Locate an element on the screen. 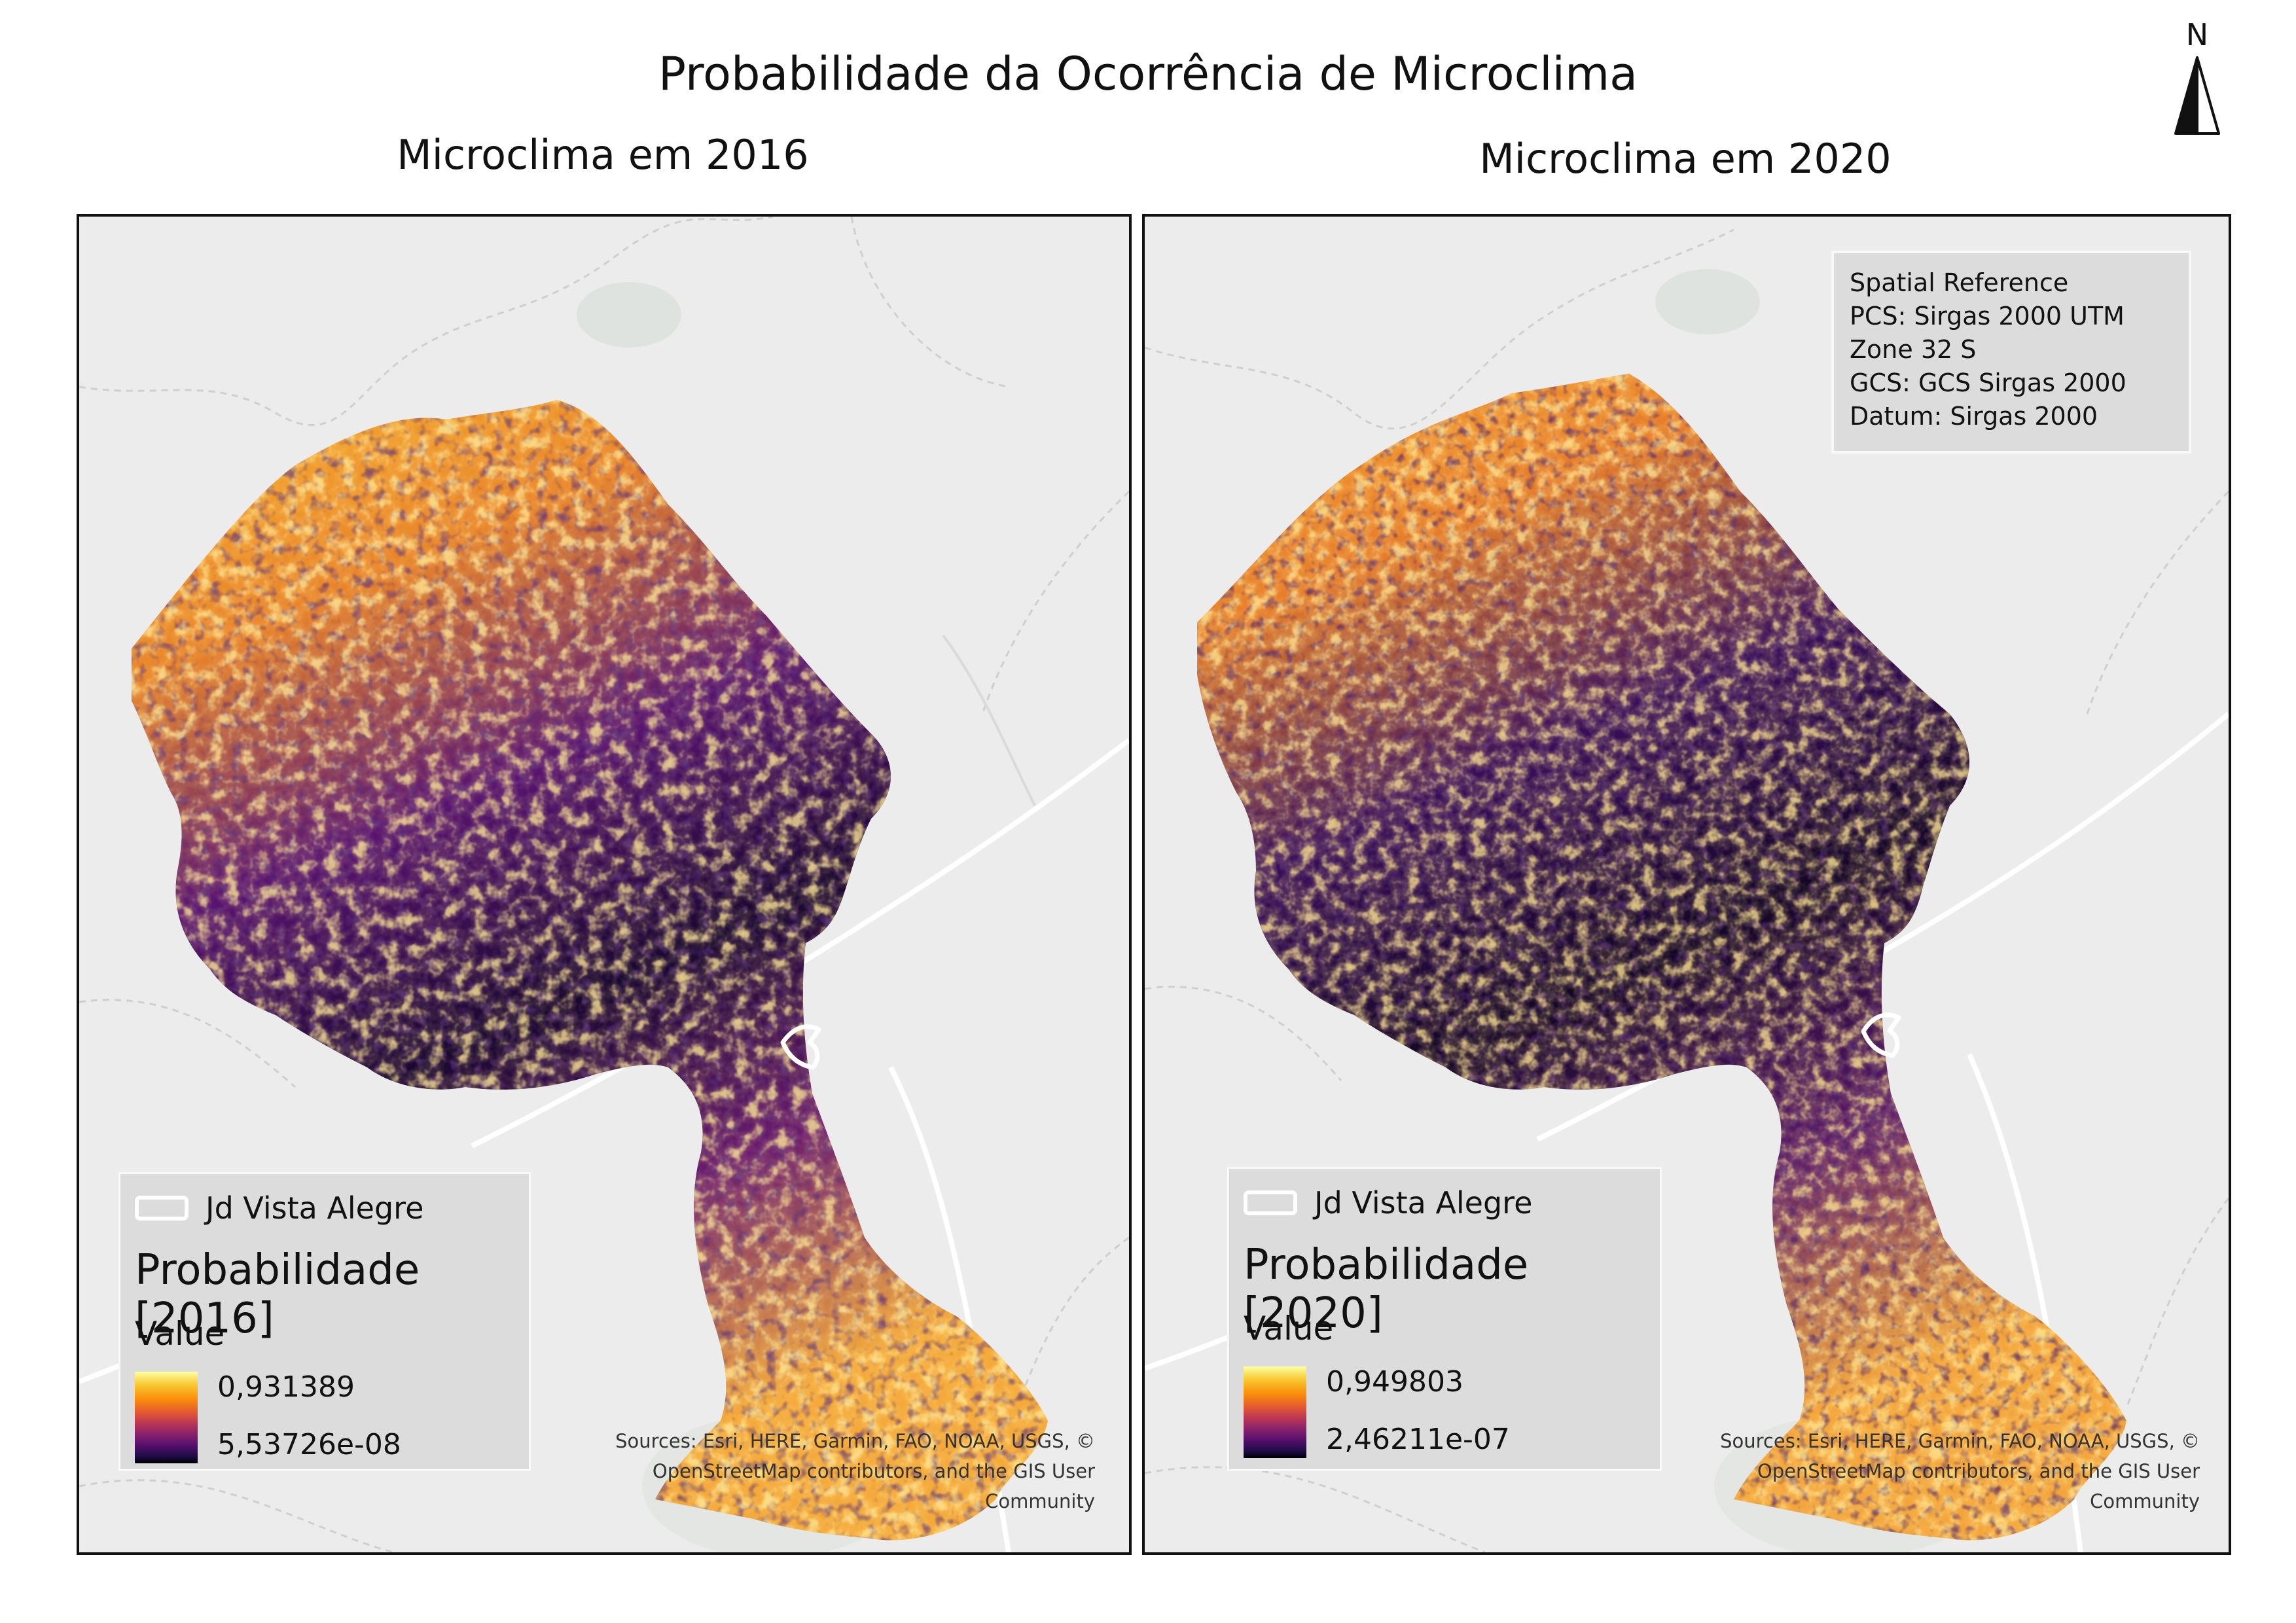  legend-max-value: 0,931389 is located at coordinates (286, 1387).